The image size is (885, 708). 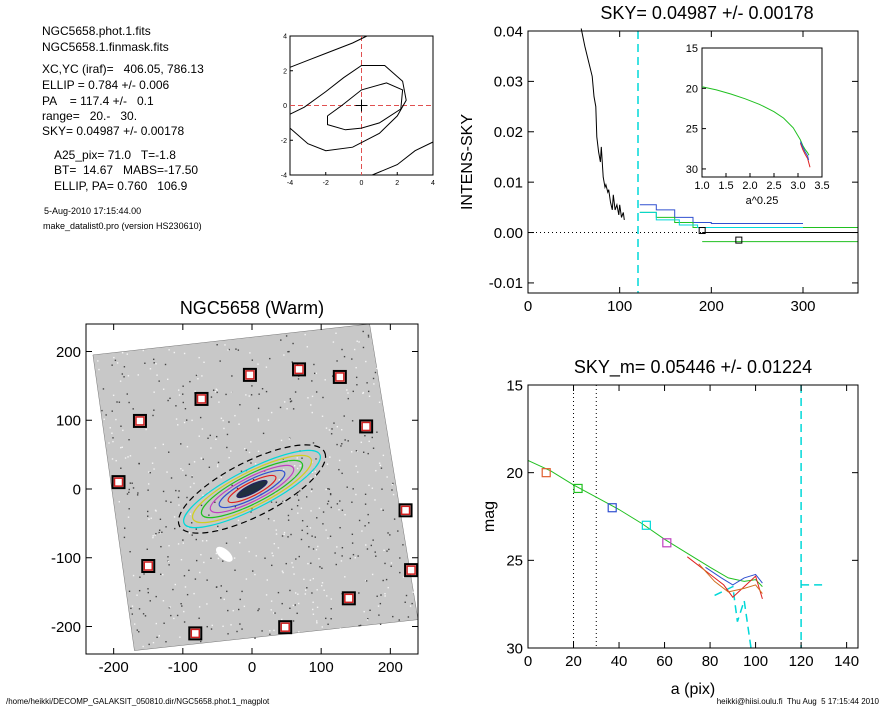 I want to click on image-sky-box, so click(x=139, y=420).